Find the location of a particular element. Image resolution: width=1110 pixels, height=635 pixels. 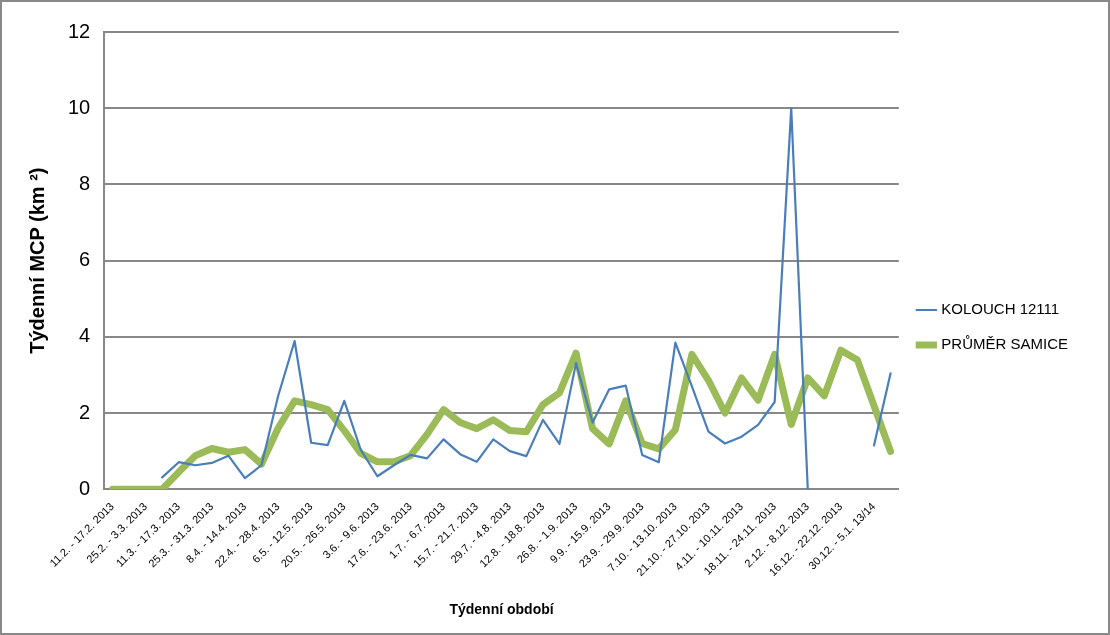

y-tick-label: 6 is located at coordinates (85, 259).